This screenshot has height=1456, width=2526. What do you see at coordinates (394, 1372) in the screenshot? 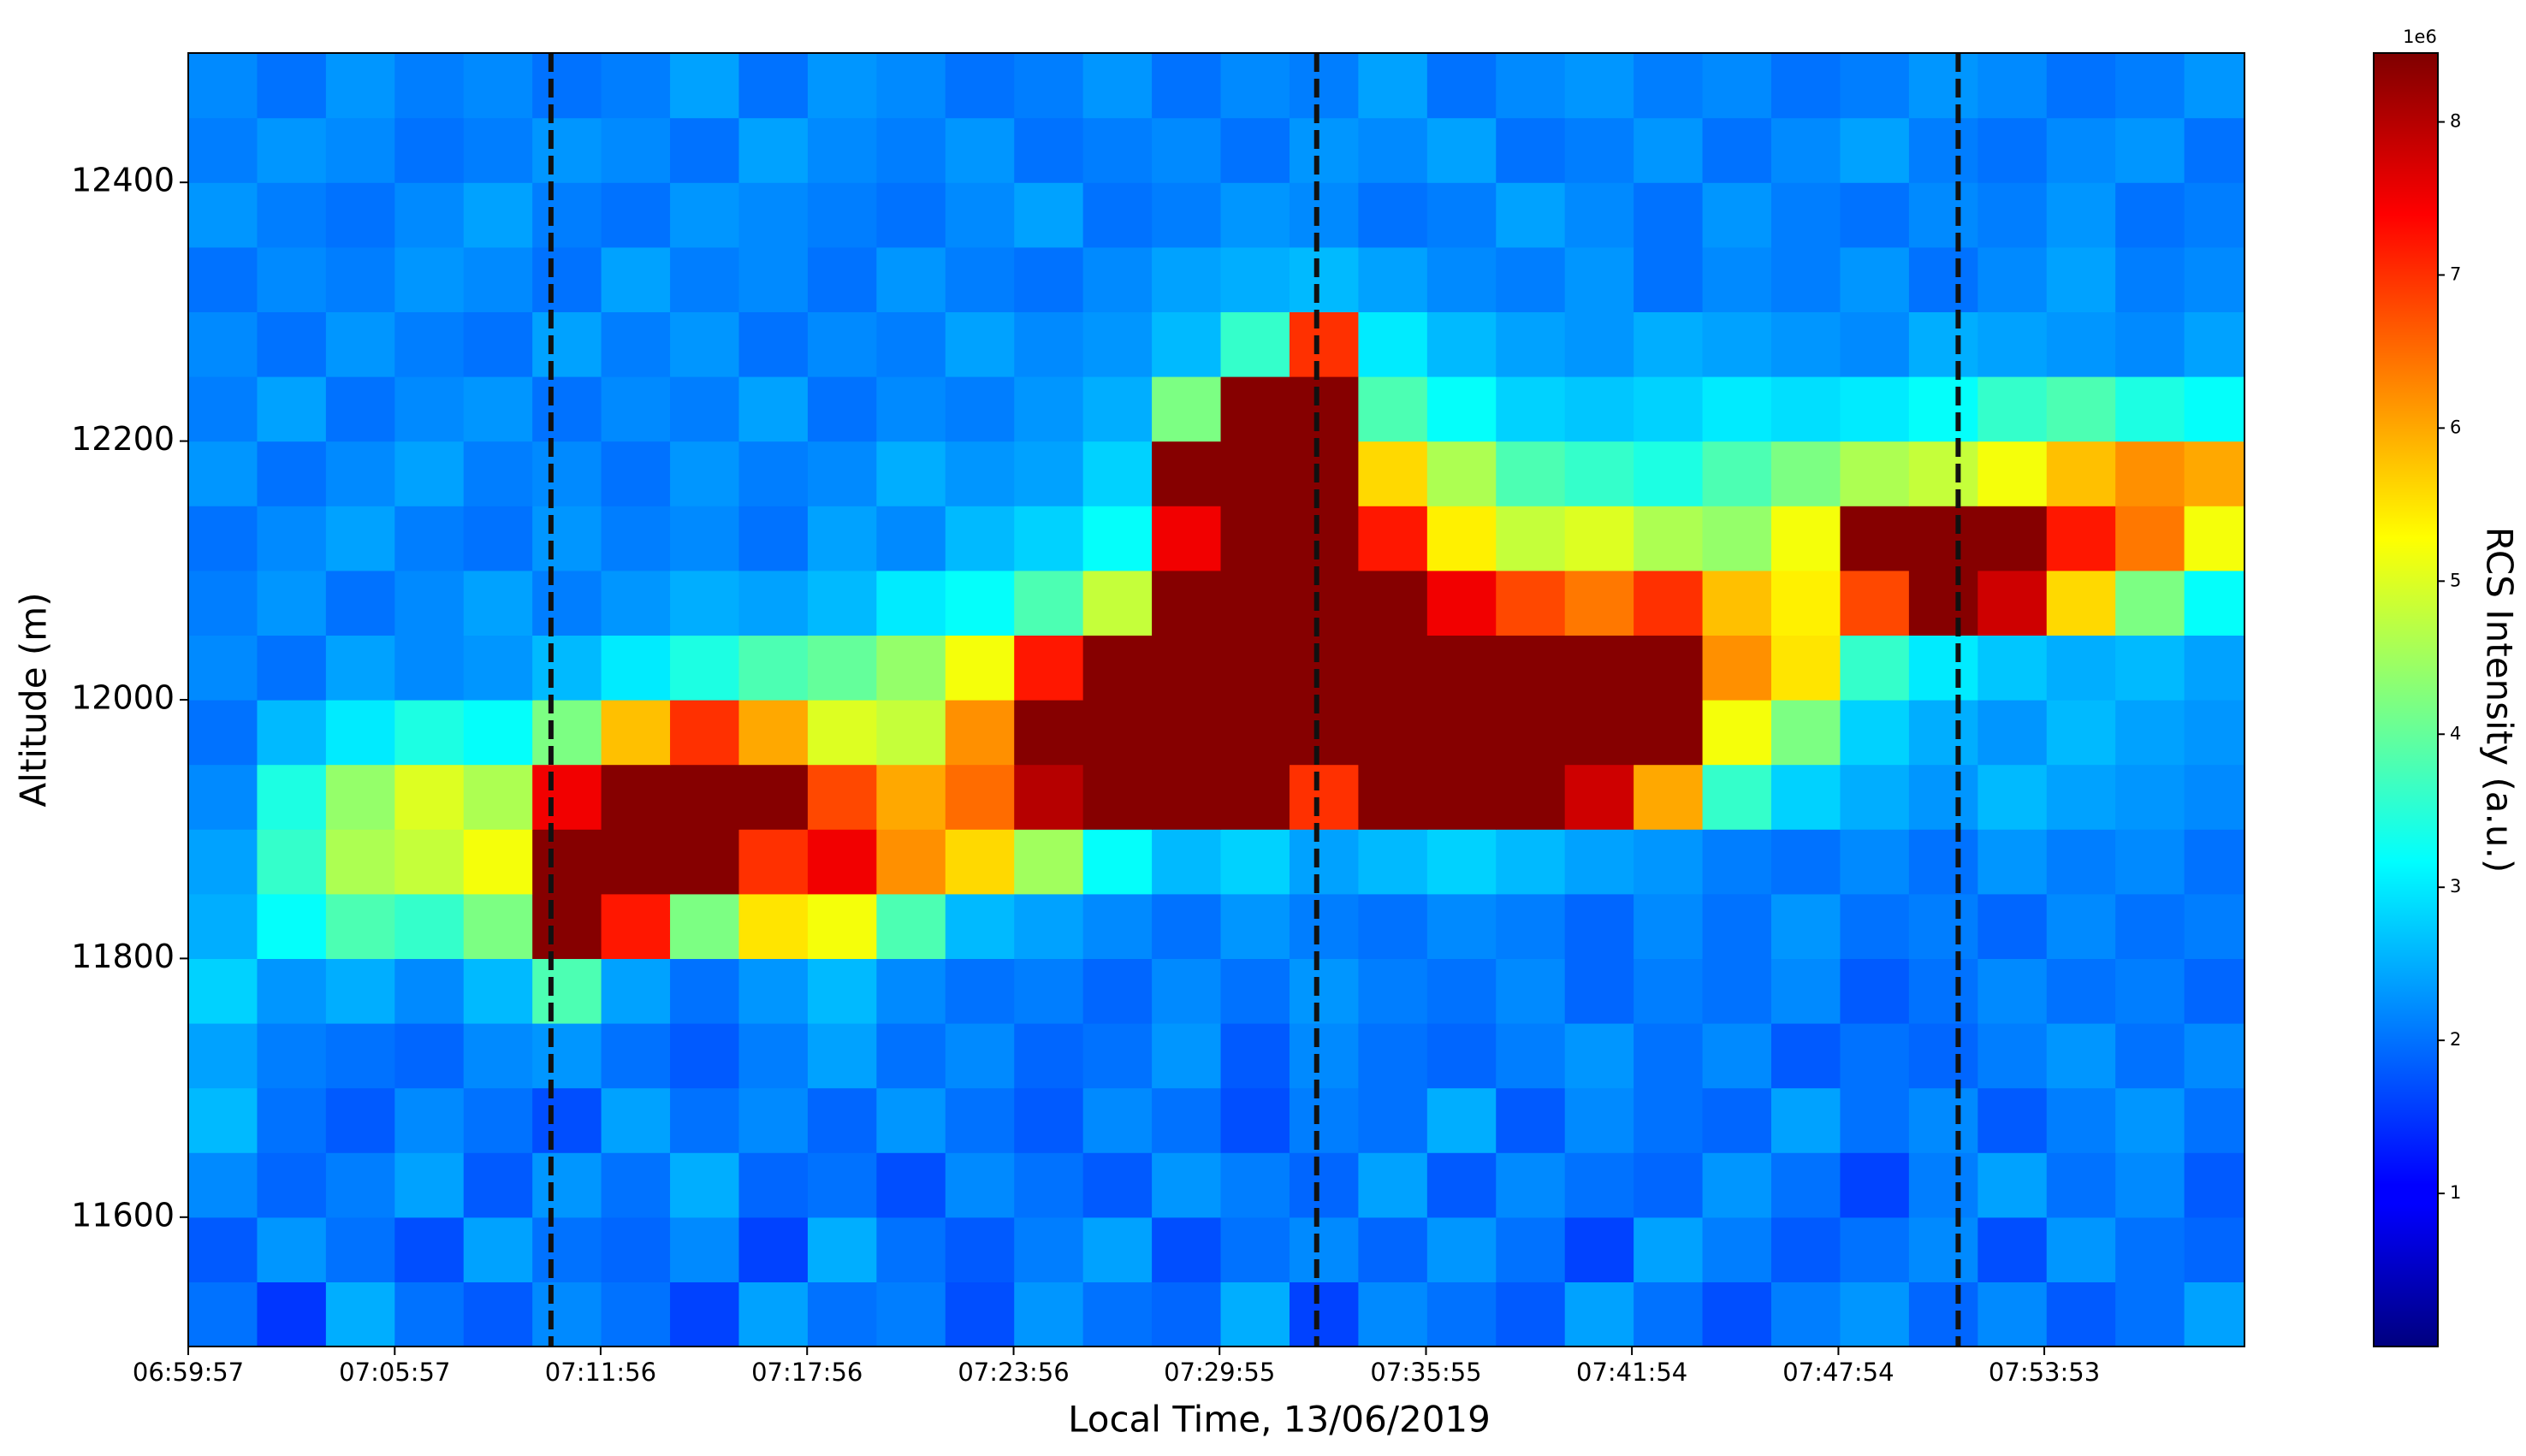
I see `x-tick-label: 07:05:57` at bounding box center [394, 1372].